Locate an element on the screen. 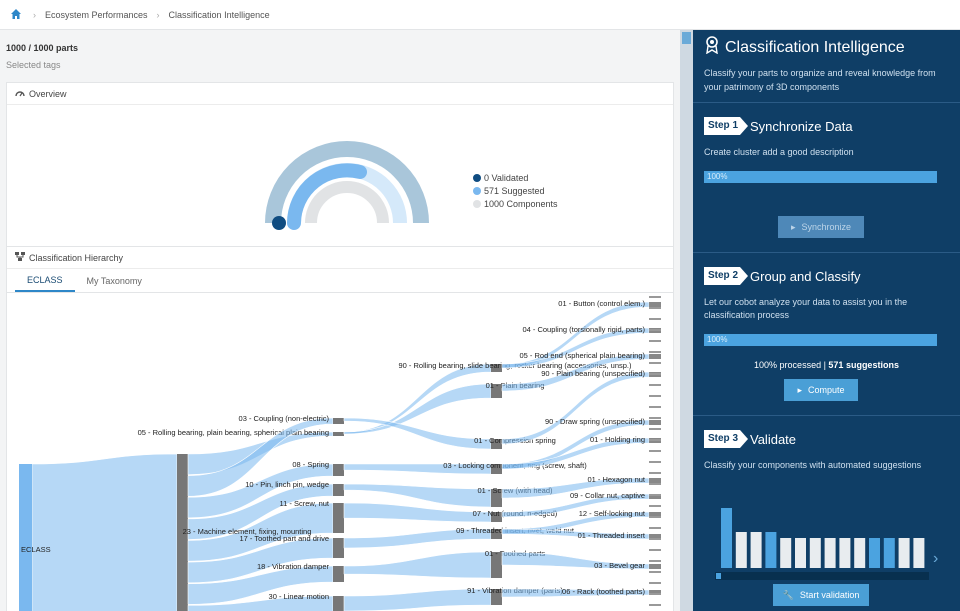  gauge-inner-arc is located at coordinates (347, 202).